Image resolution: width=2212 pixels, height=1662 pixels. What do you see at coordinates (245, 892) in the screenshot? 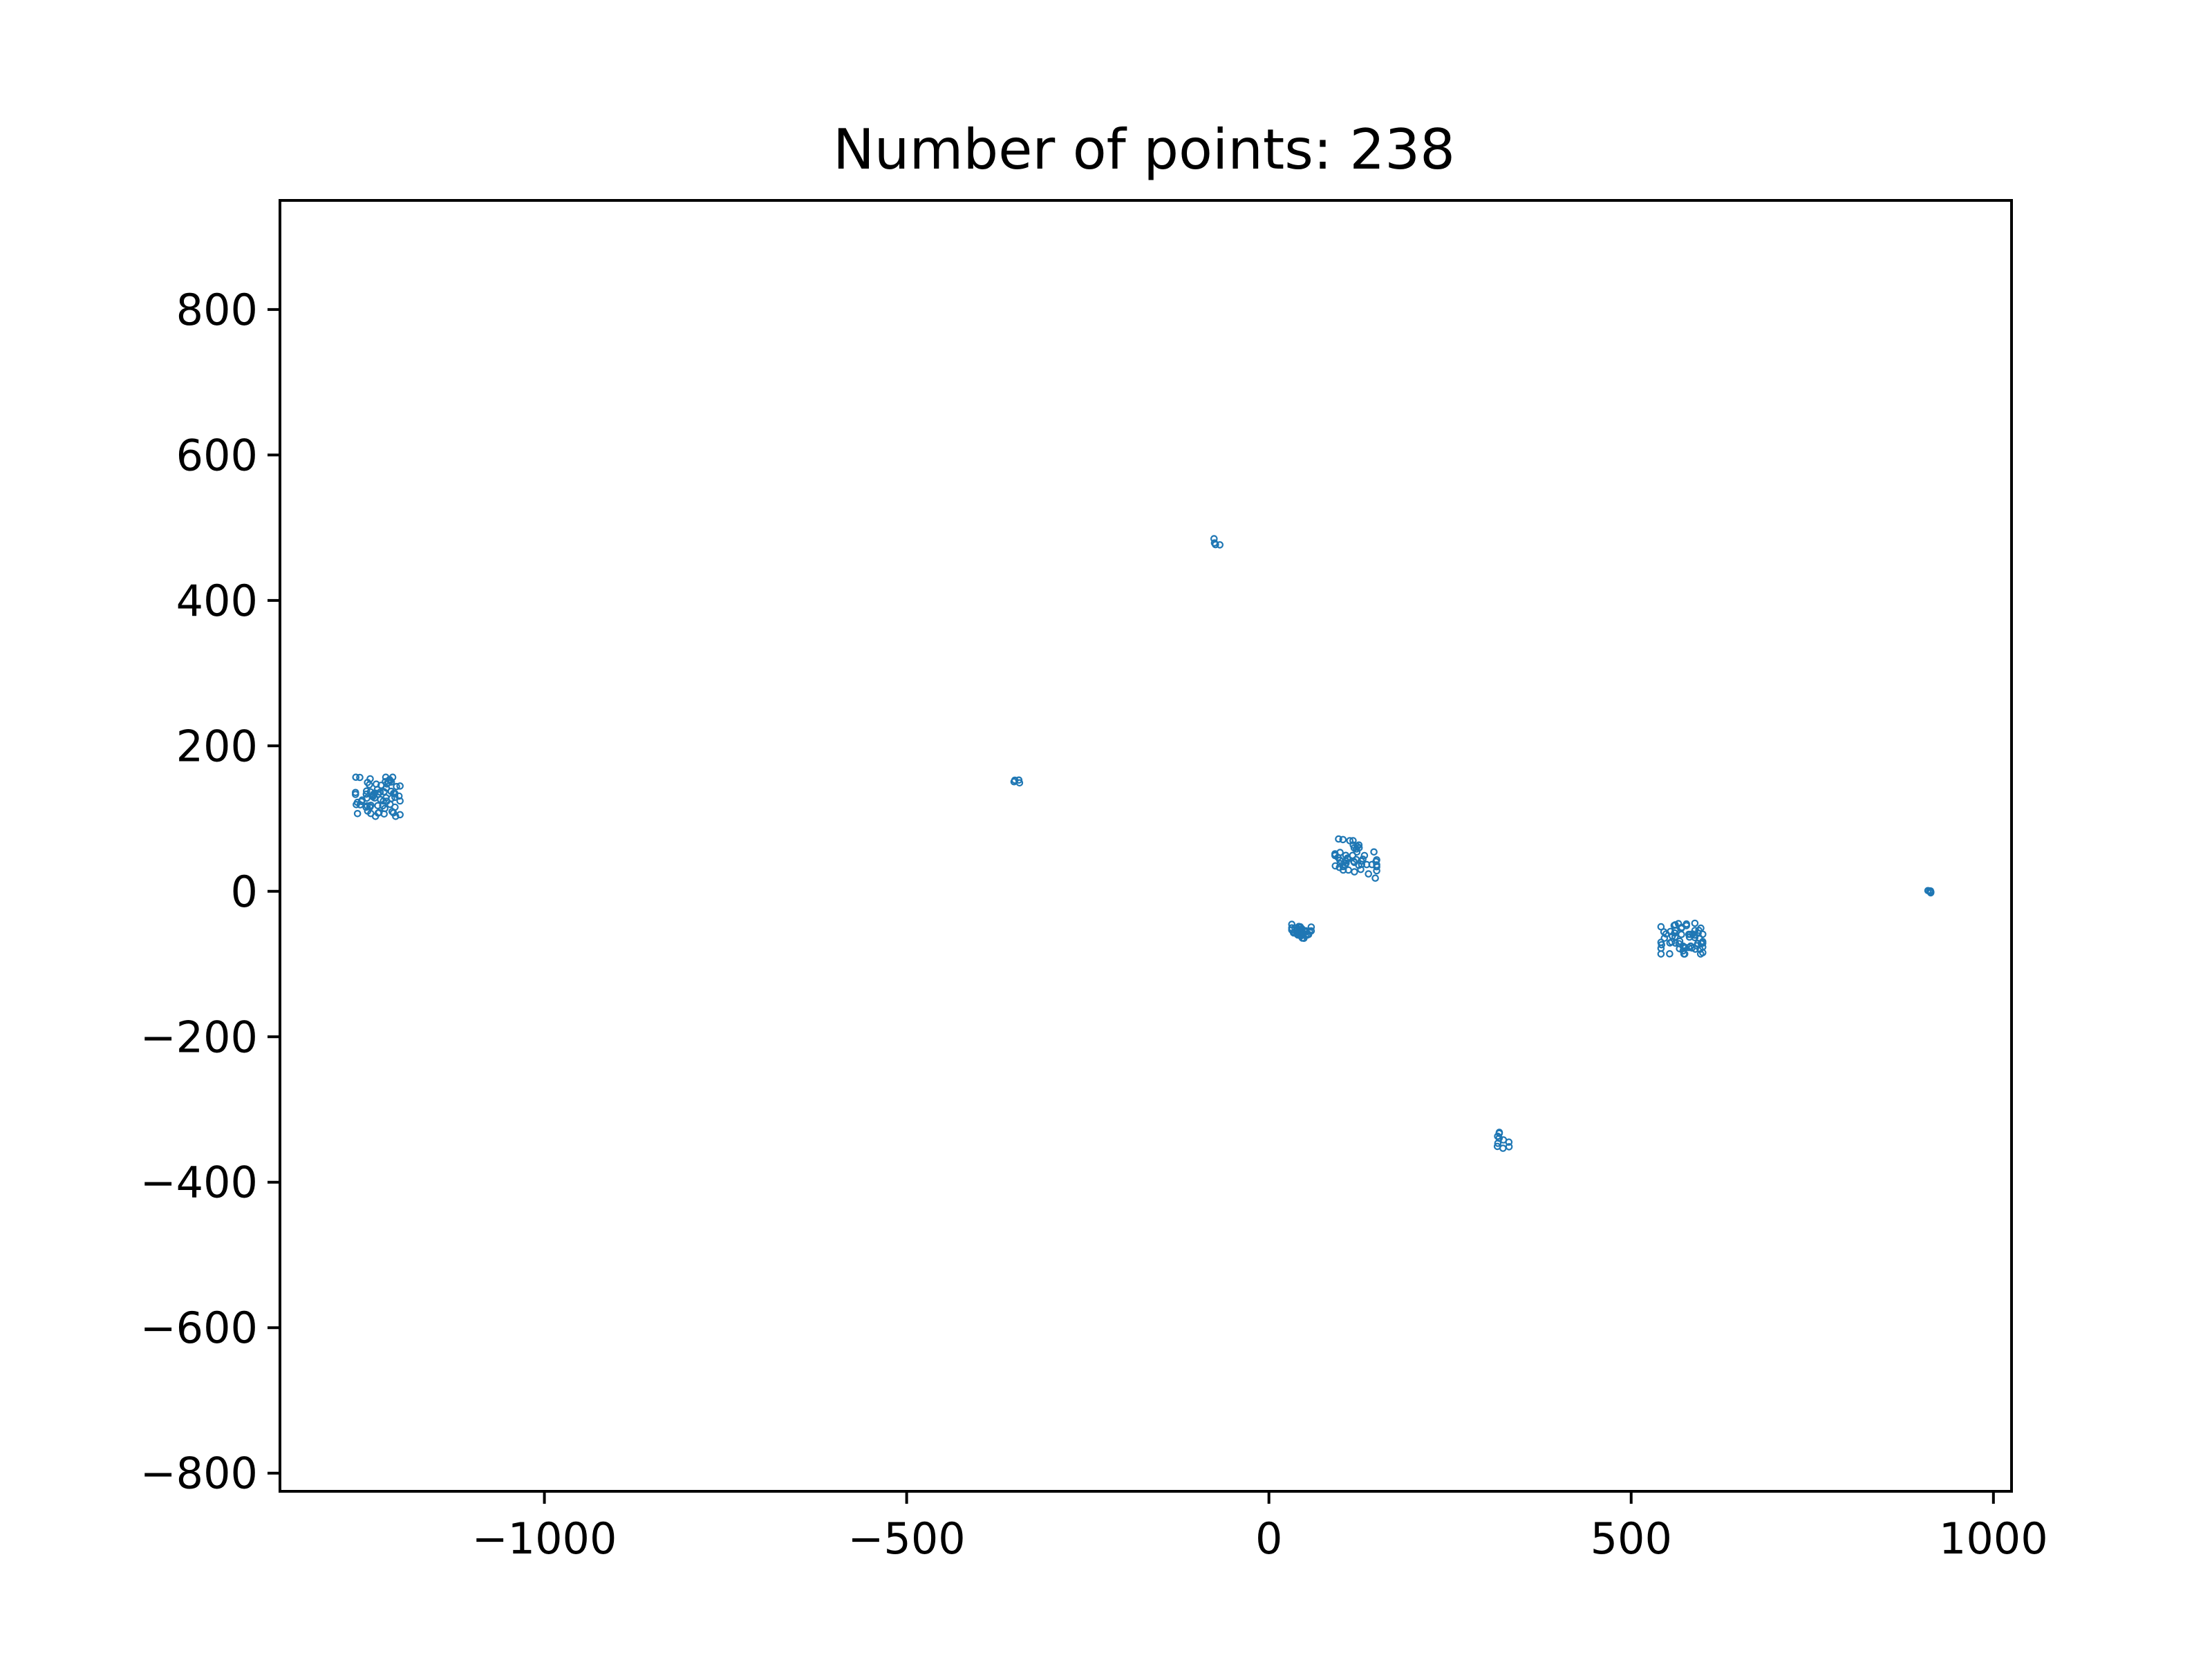
I see `y-tick-label: 0` at bounding box center [245, 892].